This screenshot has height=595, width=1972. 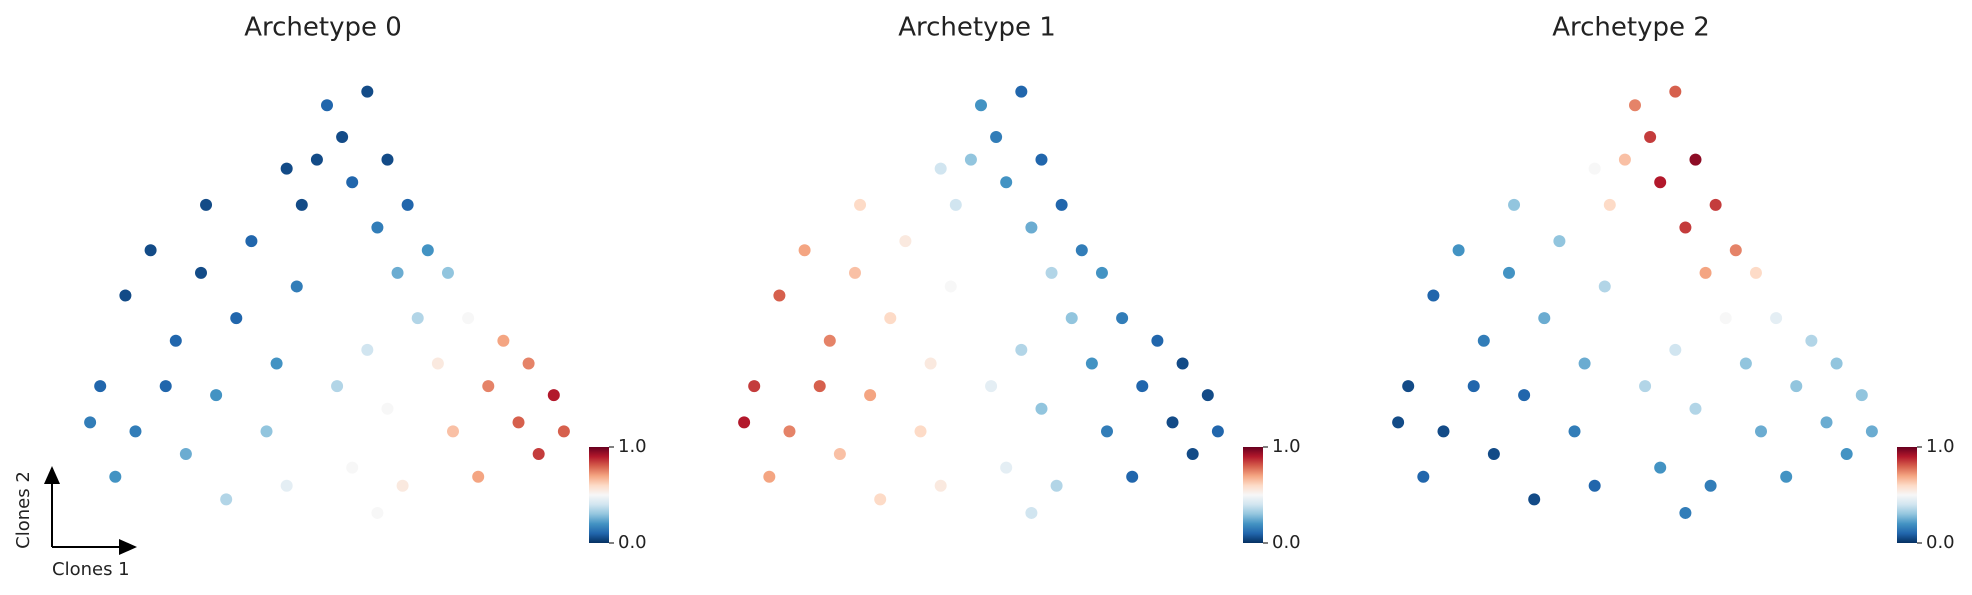 I want to click on panel-title: Archetype 1, so click(x=977, y=28).